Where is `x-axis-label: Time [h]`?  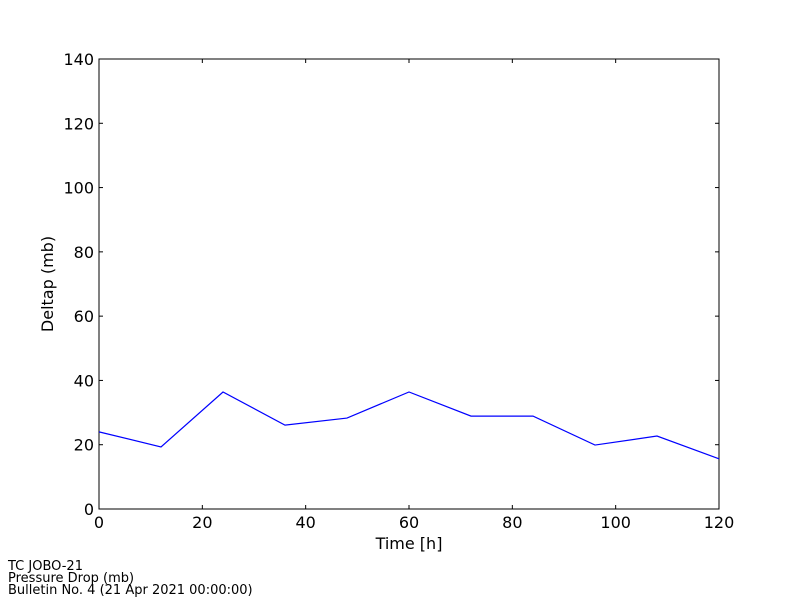 x-axis-label: Time [h] is located at coordinates (409, 543).